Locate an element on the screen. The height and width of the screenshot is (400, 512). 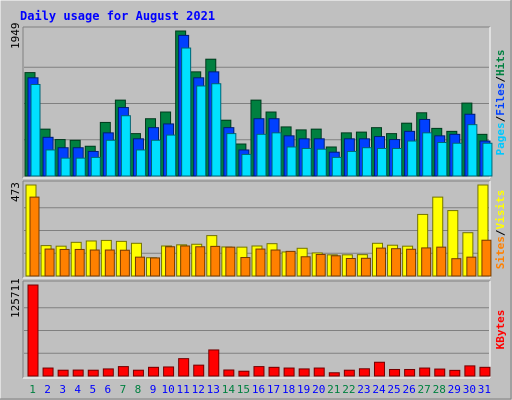
x-tick-label-day-16: 16 is located at coordinates (258, 389).